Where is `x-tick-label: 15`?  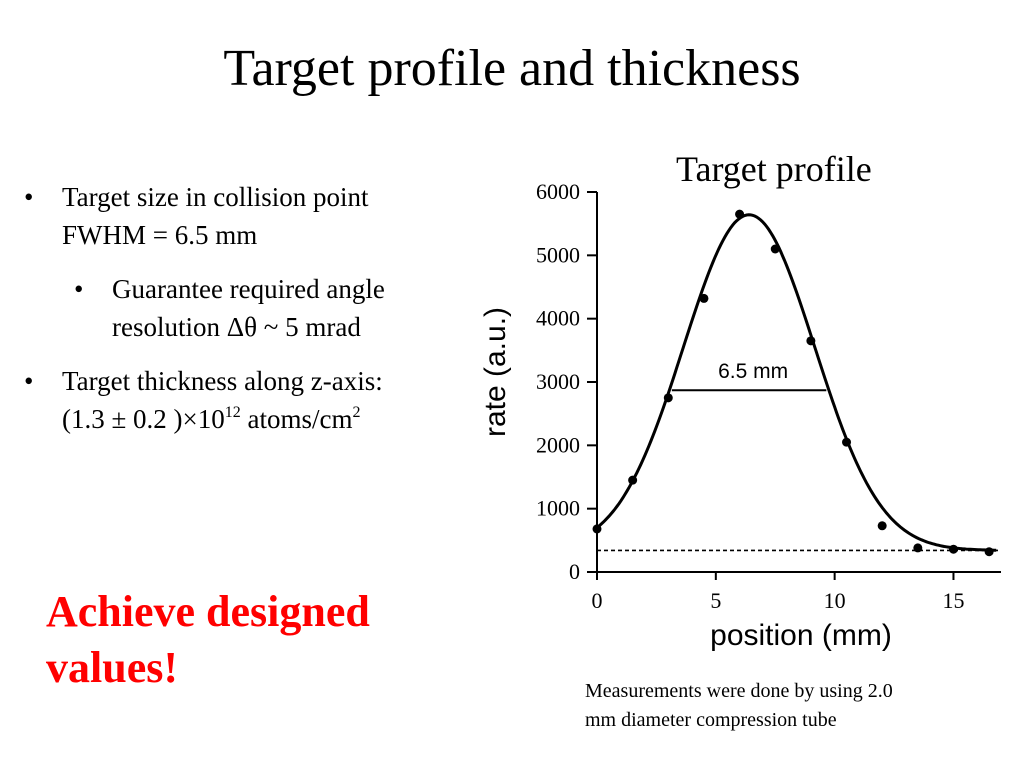 x-tick-label: 15 is located at coordinates (953, 600).